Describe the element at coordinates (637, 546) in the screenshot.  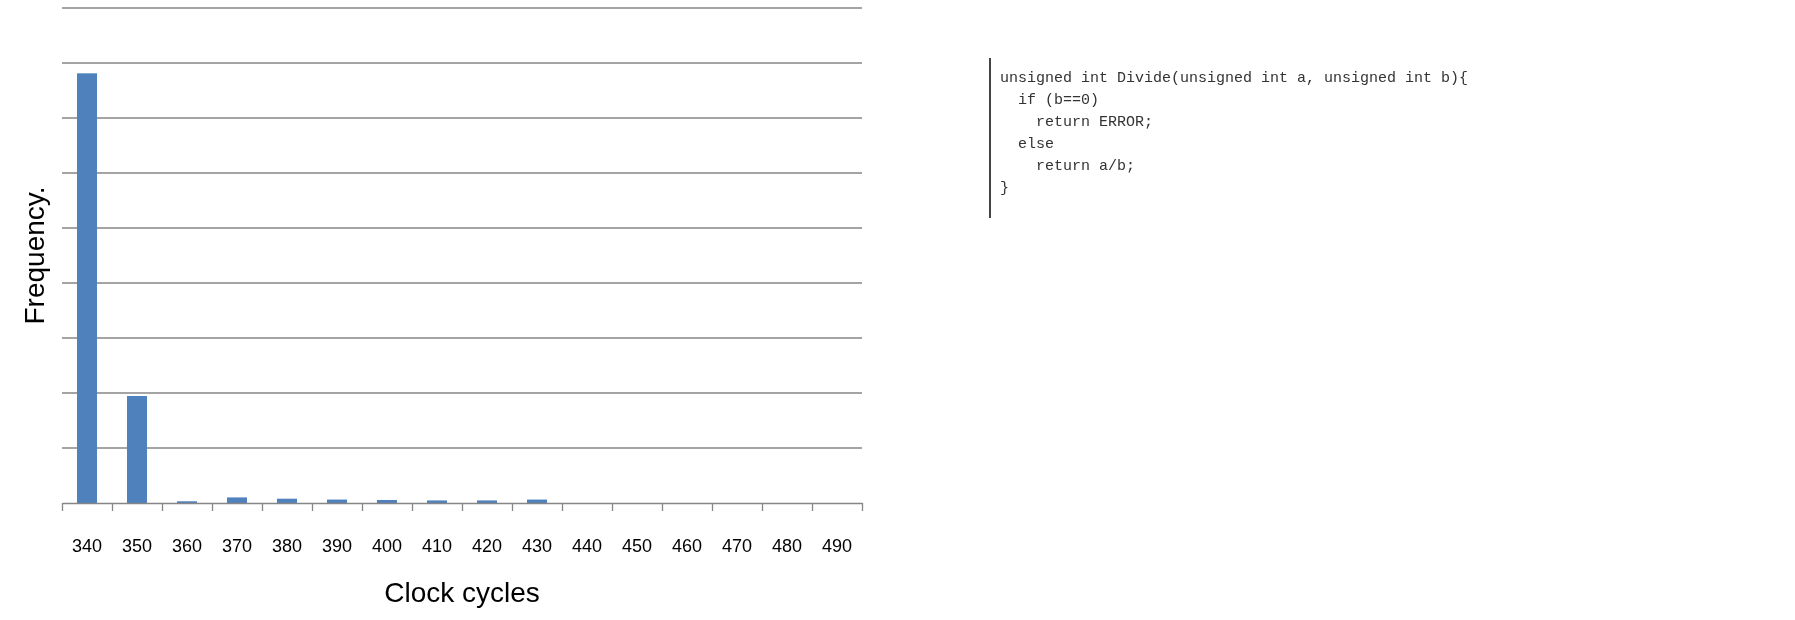
I see `x-tick-label: 450` at that location.